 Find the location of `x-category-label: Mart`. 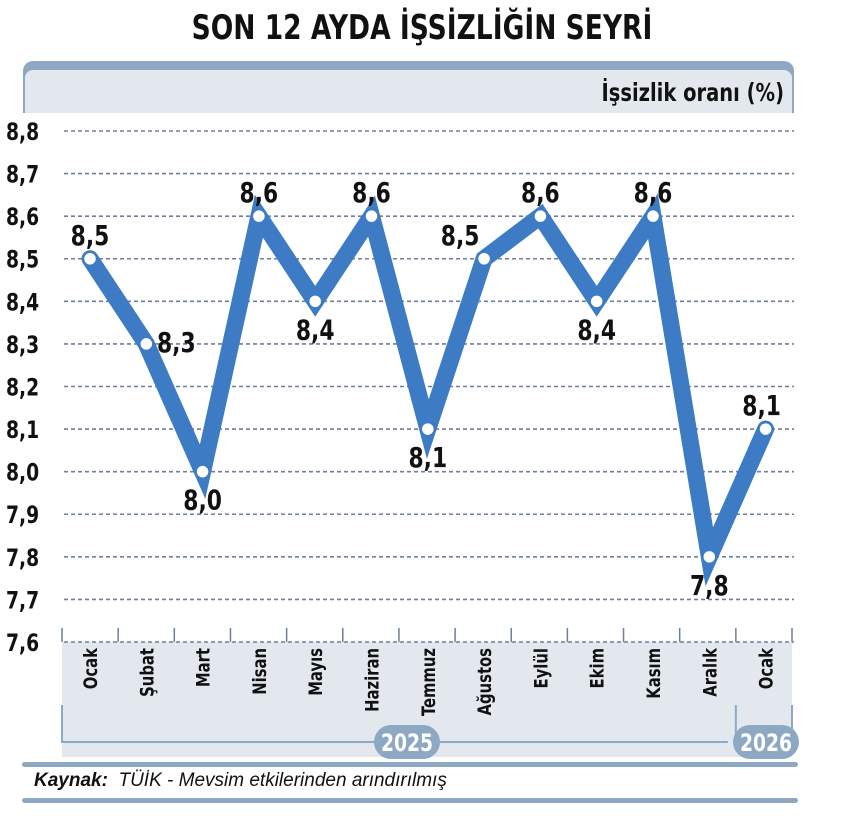

x-category-label: Mart is located at coordinates (204, 667).